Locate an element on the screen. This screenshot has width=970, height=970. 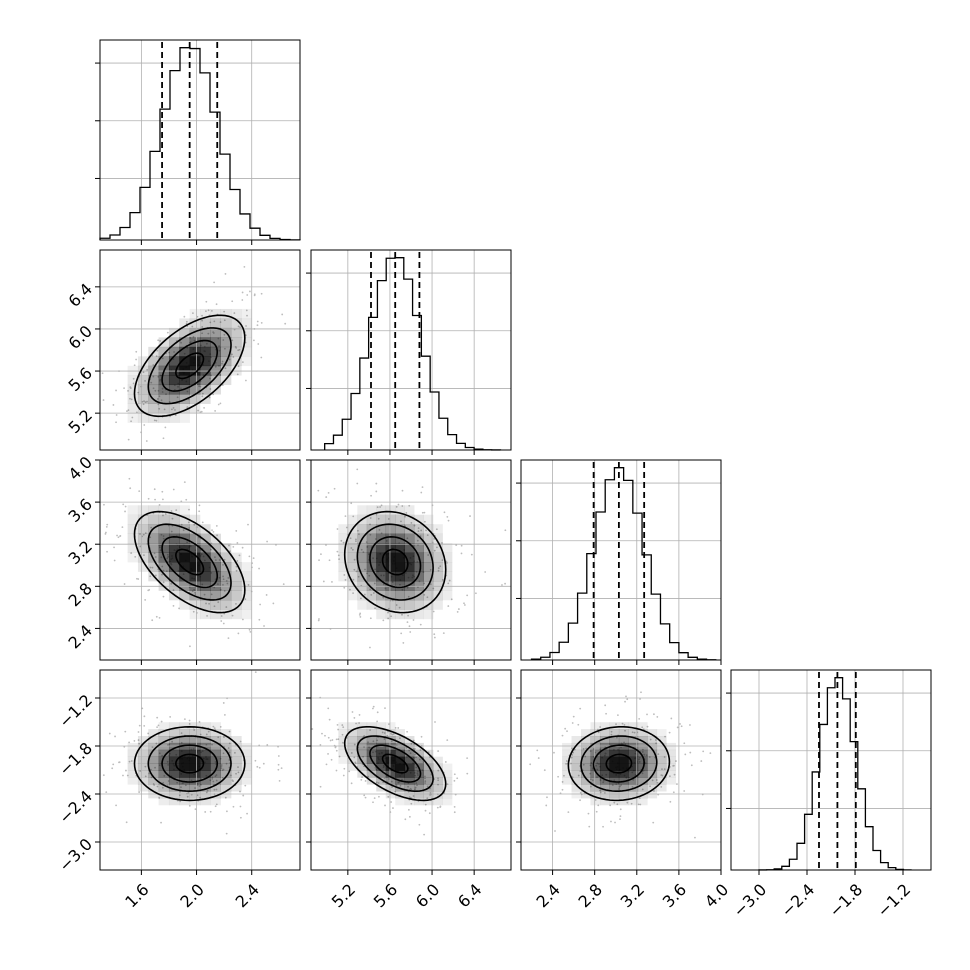
histogram-step is located at coordinates (835, 774).